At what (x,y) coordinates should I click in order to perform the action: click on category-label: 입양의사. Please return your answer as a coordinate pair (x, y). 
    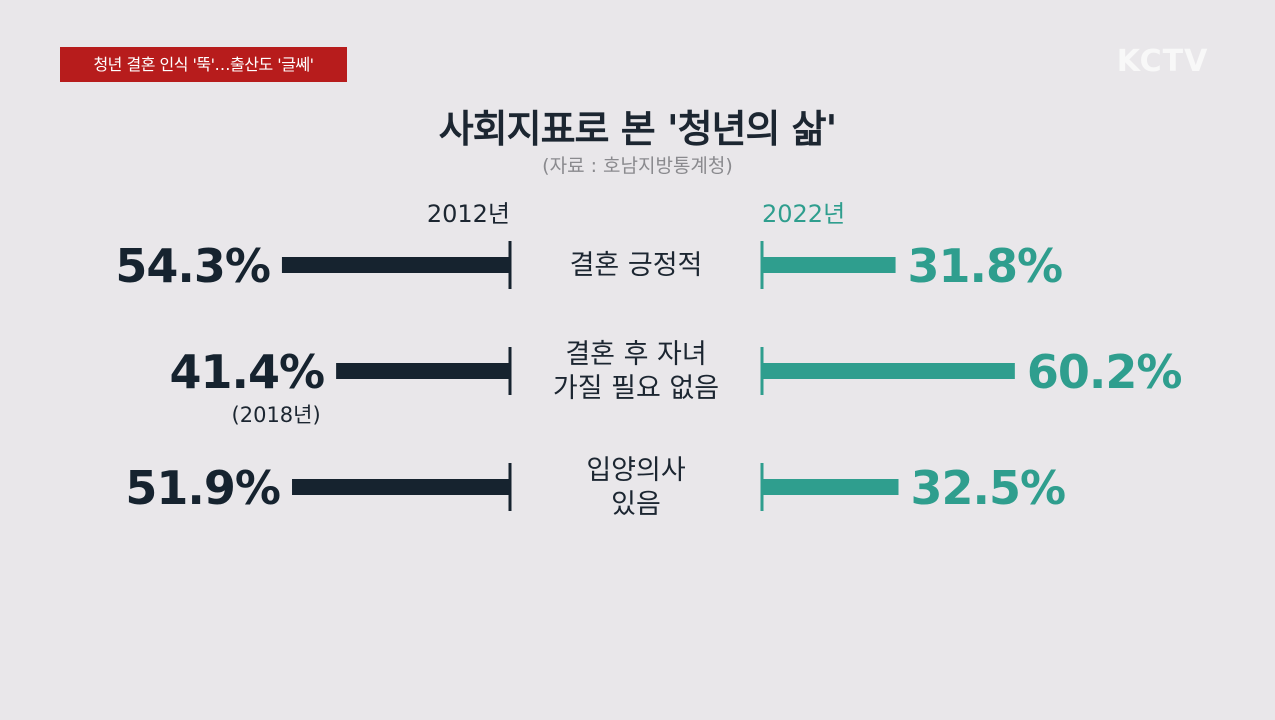
    Looking at the image, I should click on (636, 470).